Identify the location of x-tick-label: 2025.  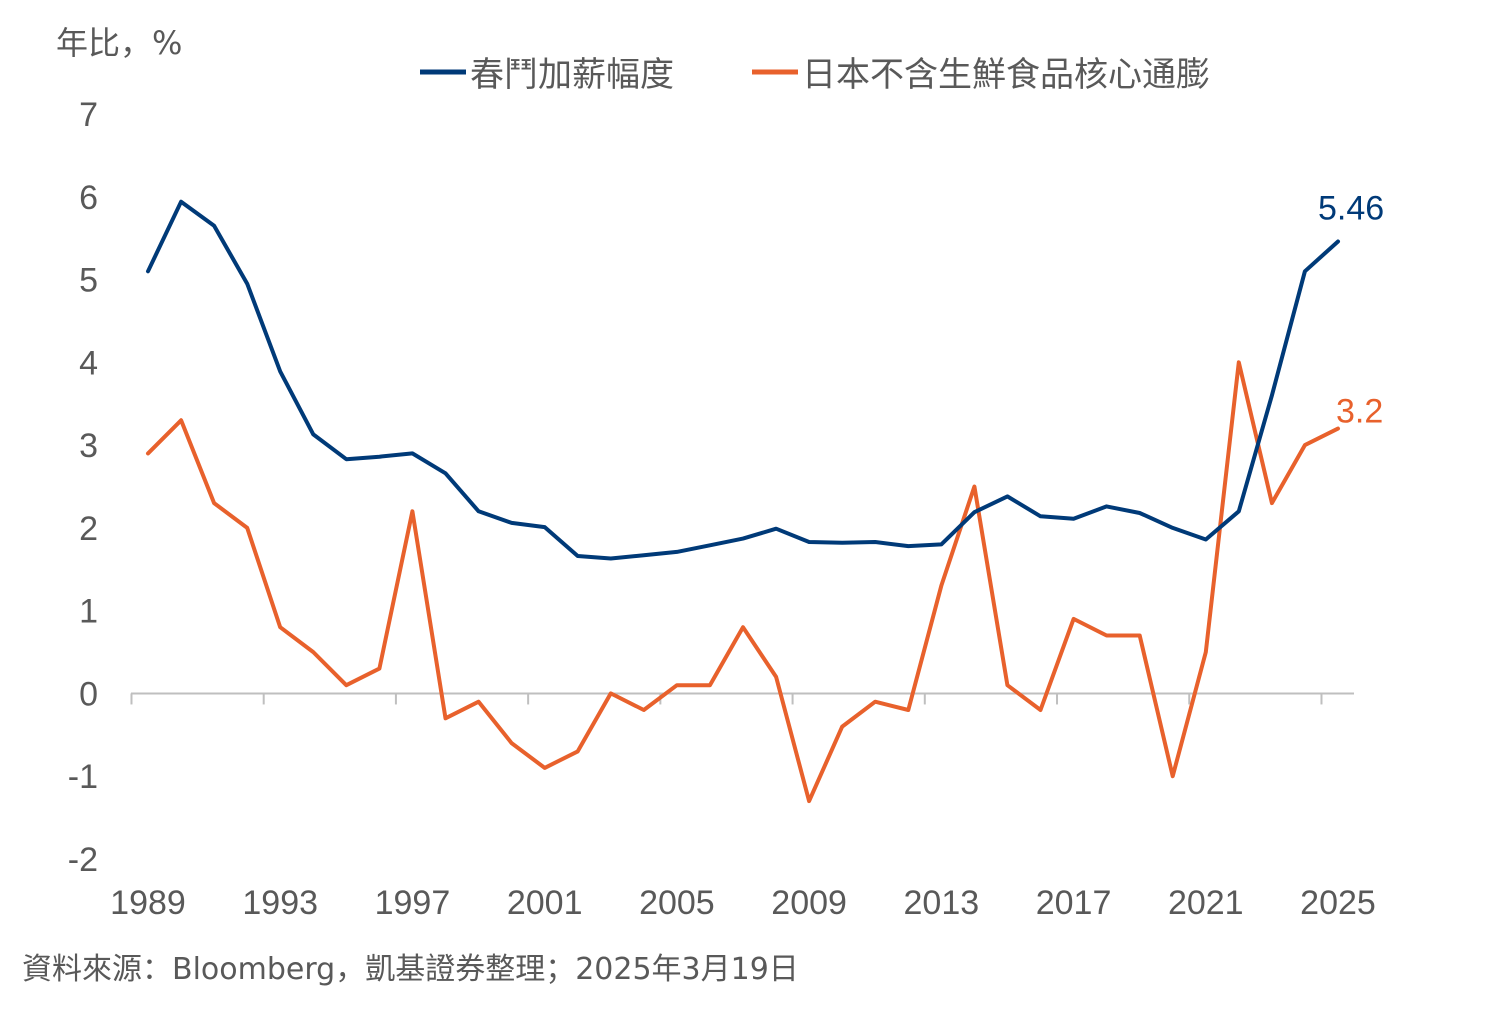
(1338, 903).